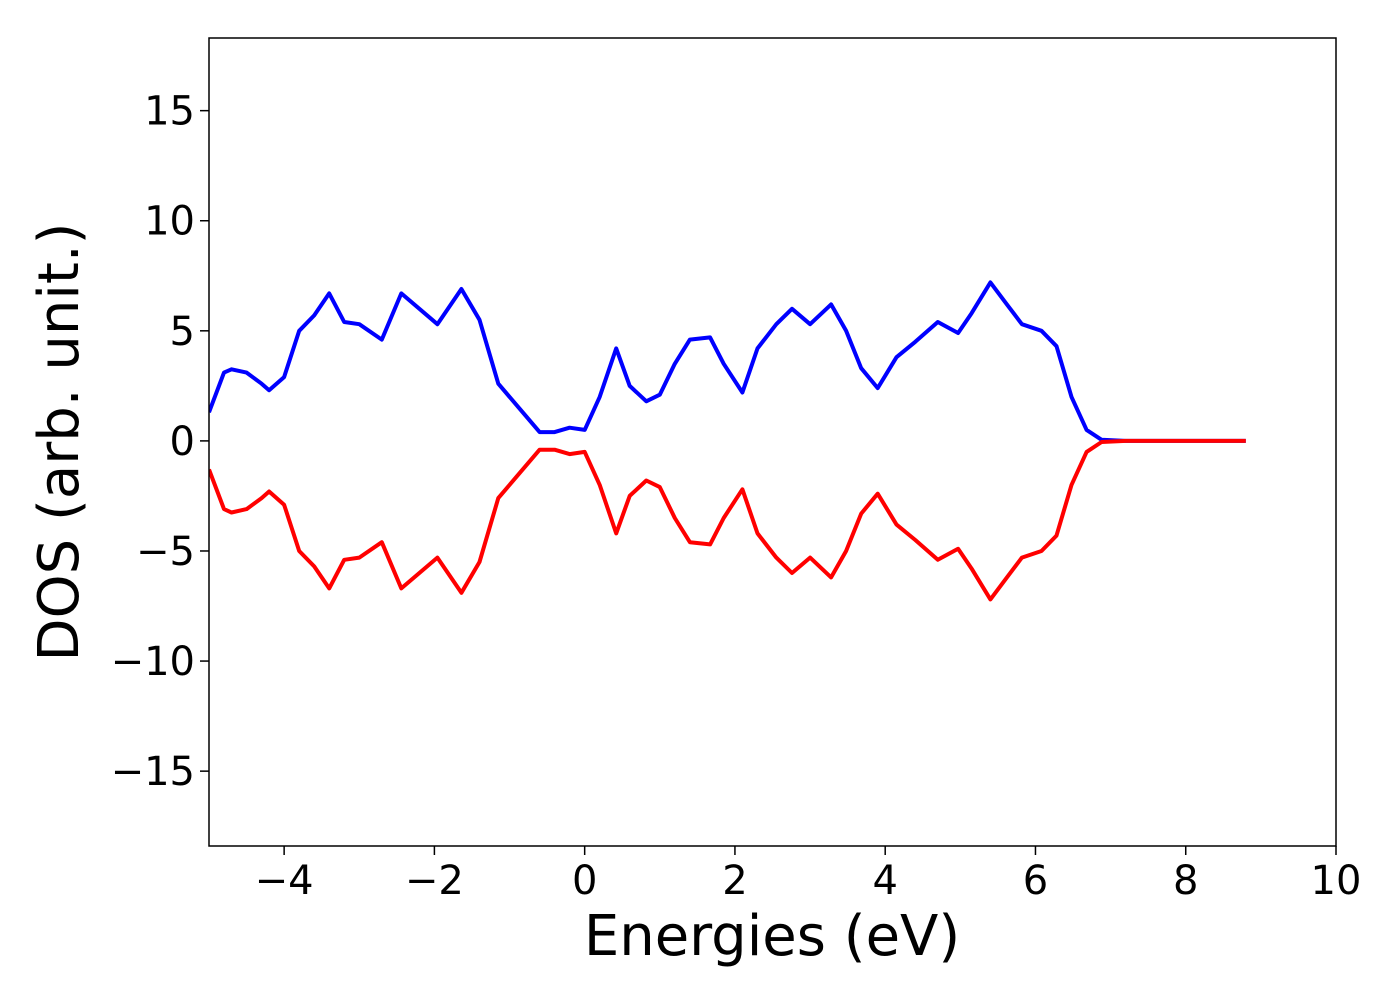  I want to click on x-tick-label: 10, so click(1336, 881).